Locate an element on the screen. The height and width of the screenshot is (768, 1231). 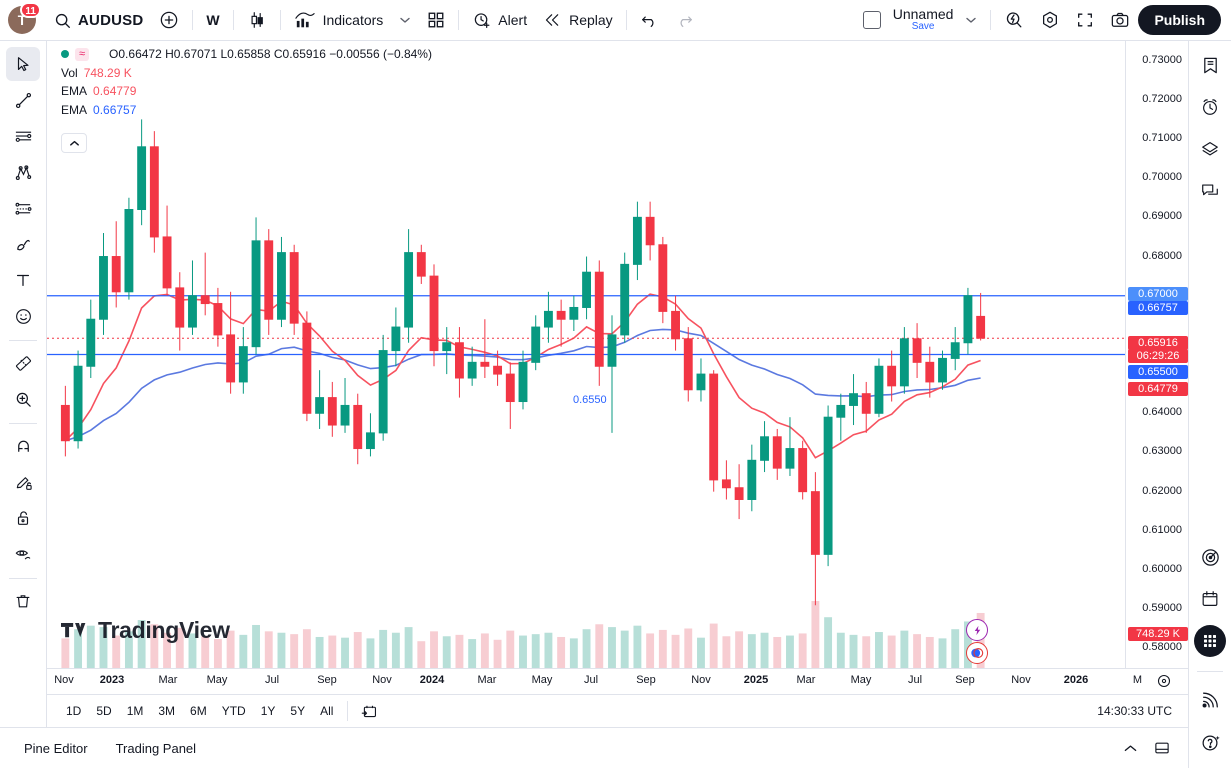
alert-button: Alert is located at coordinates (499, 20).